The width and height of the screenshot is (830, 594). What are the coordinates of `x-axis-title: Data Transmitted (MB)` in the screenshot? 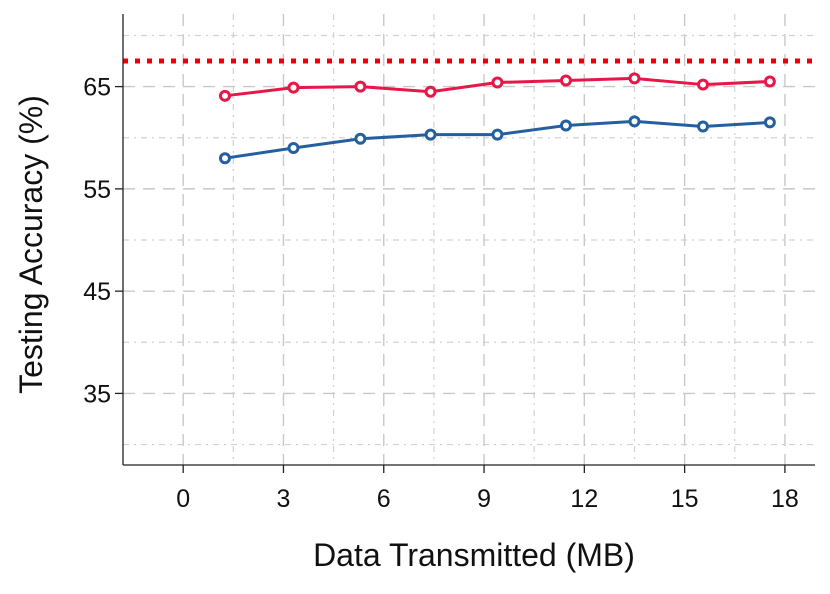 It's located at (474, 555).